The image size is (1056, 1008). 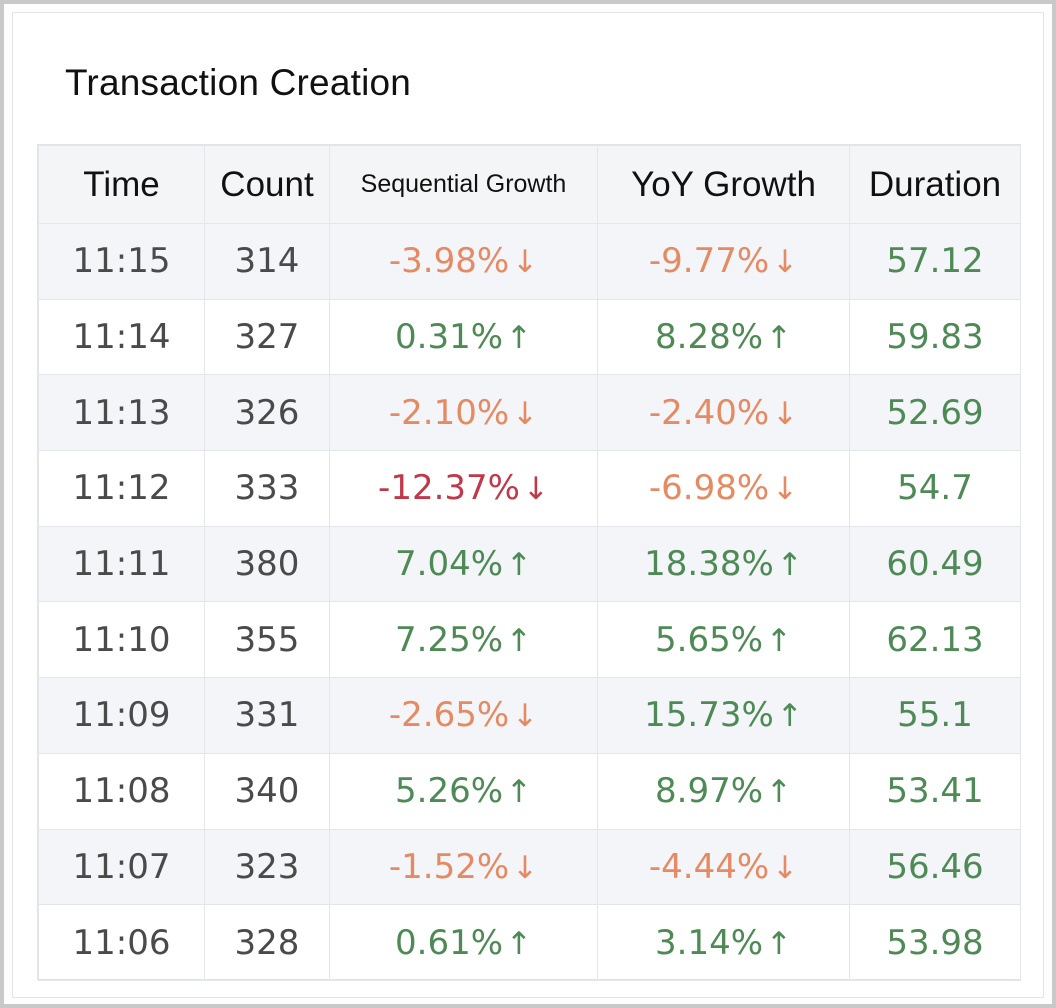 I want to click on count-cell: 380, so click(x=267, y=564).